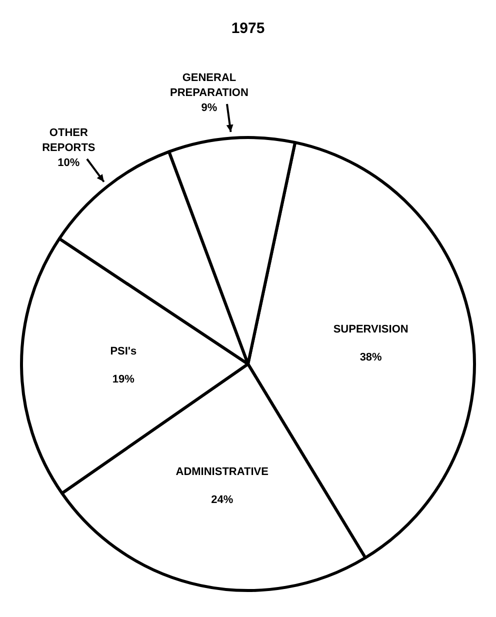 The height and width of the screenshot is (617, 496). I want to click on slice-label: PSI's, so click(123, 351).